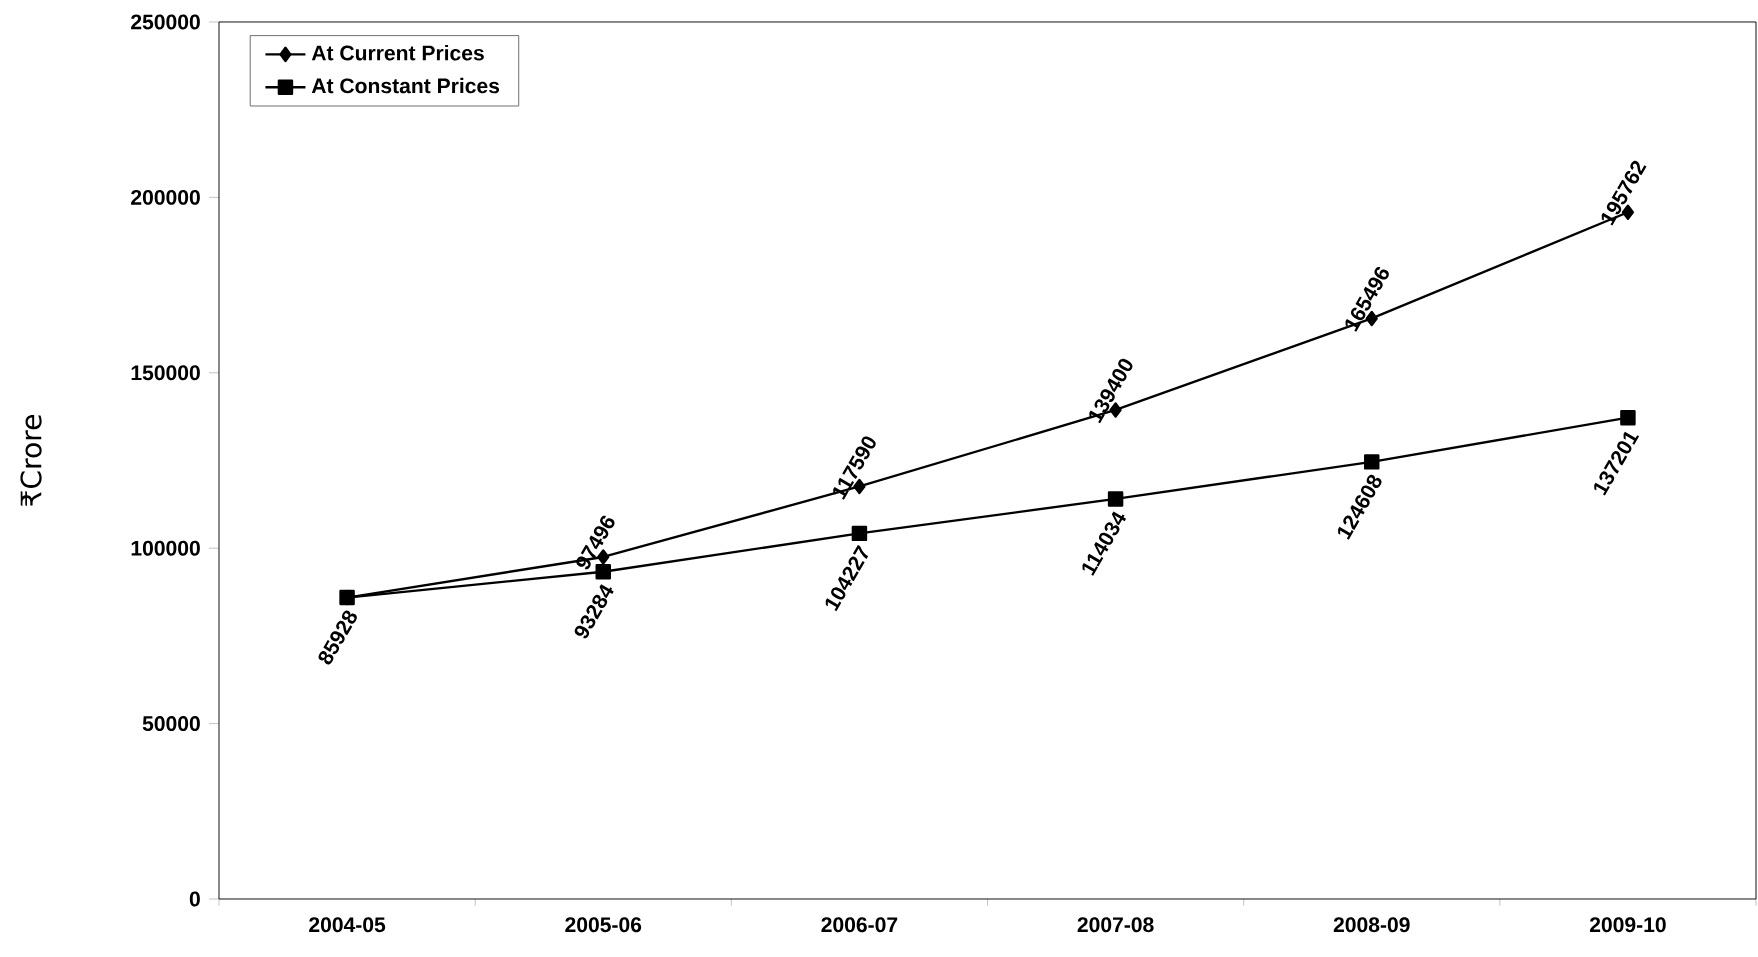  What do you see at coordinates (1115, 925) in the screenshot?
I see `x-tick-label: 2007-08` at bounding box center [1115, 925].